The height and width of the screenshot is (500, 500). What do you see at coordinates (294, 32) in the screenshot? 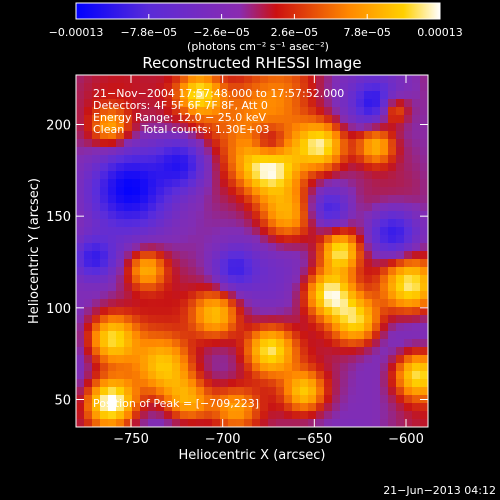
I see `colorbar-tick-label: 2.6e−05` at bounding box center [294, 32].